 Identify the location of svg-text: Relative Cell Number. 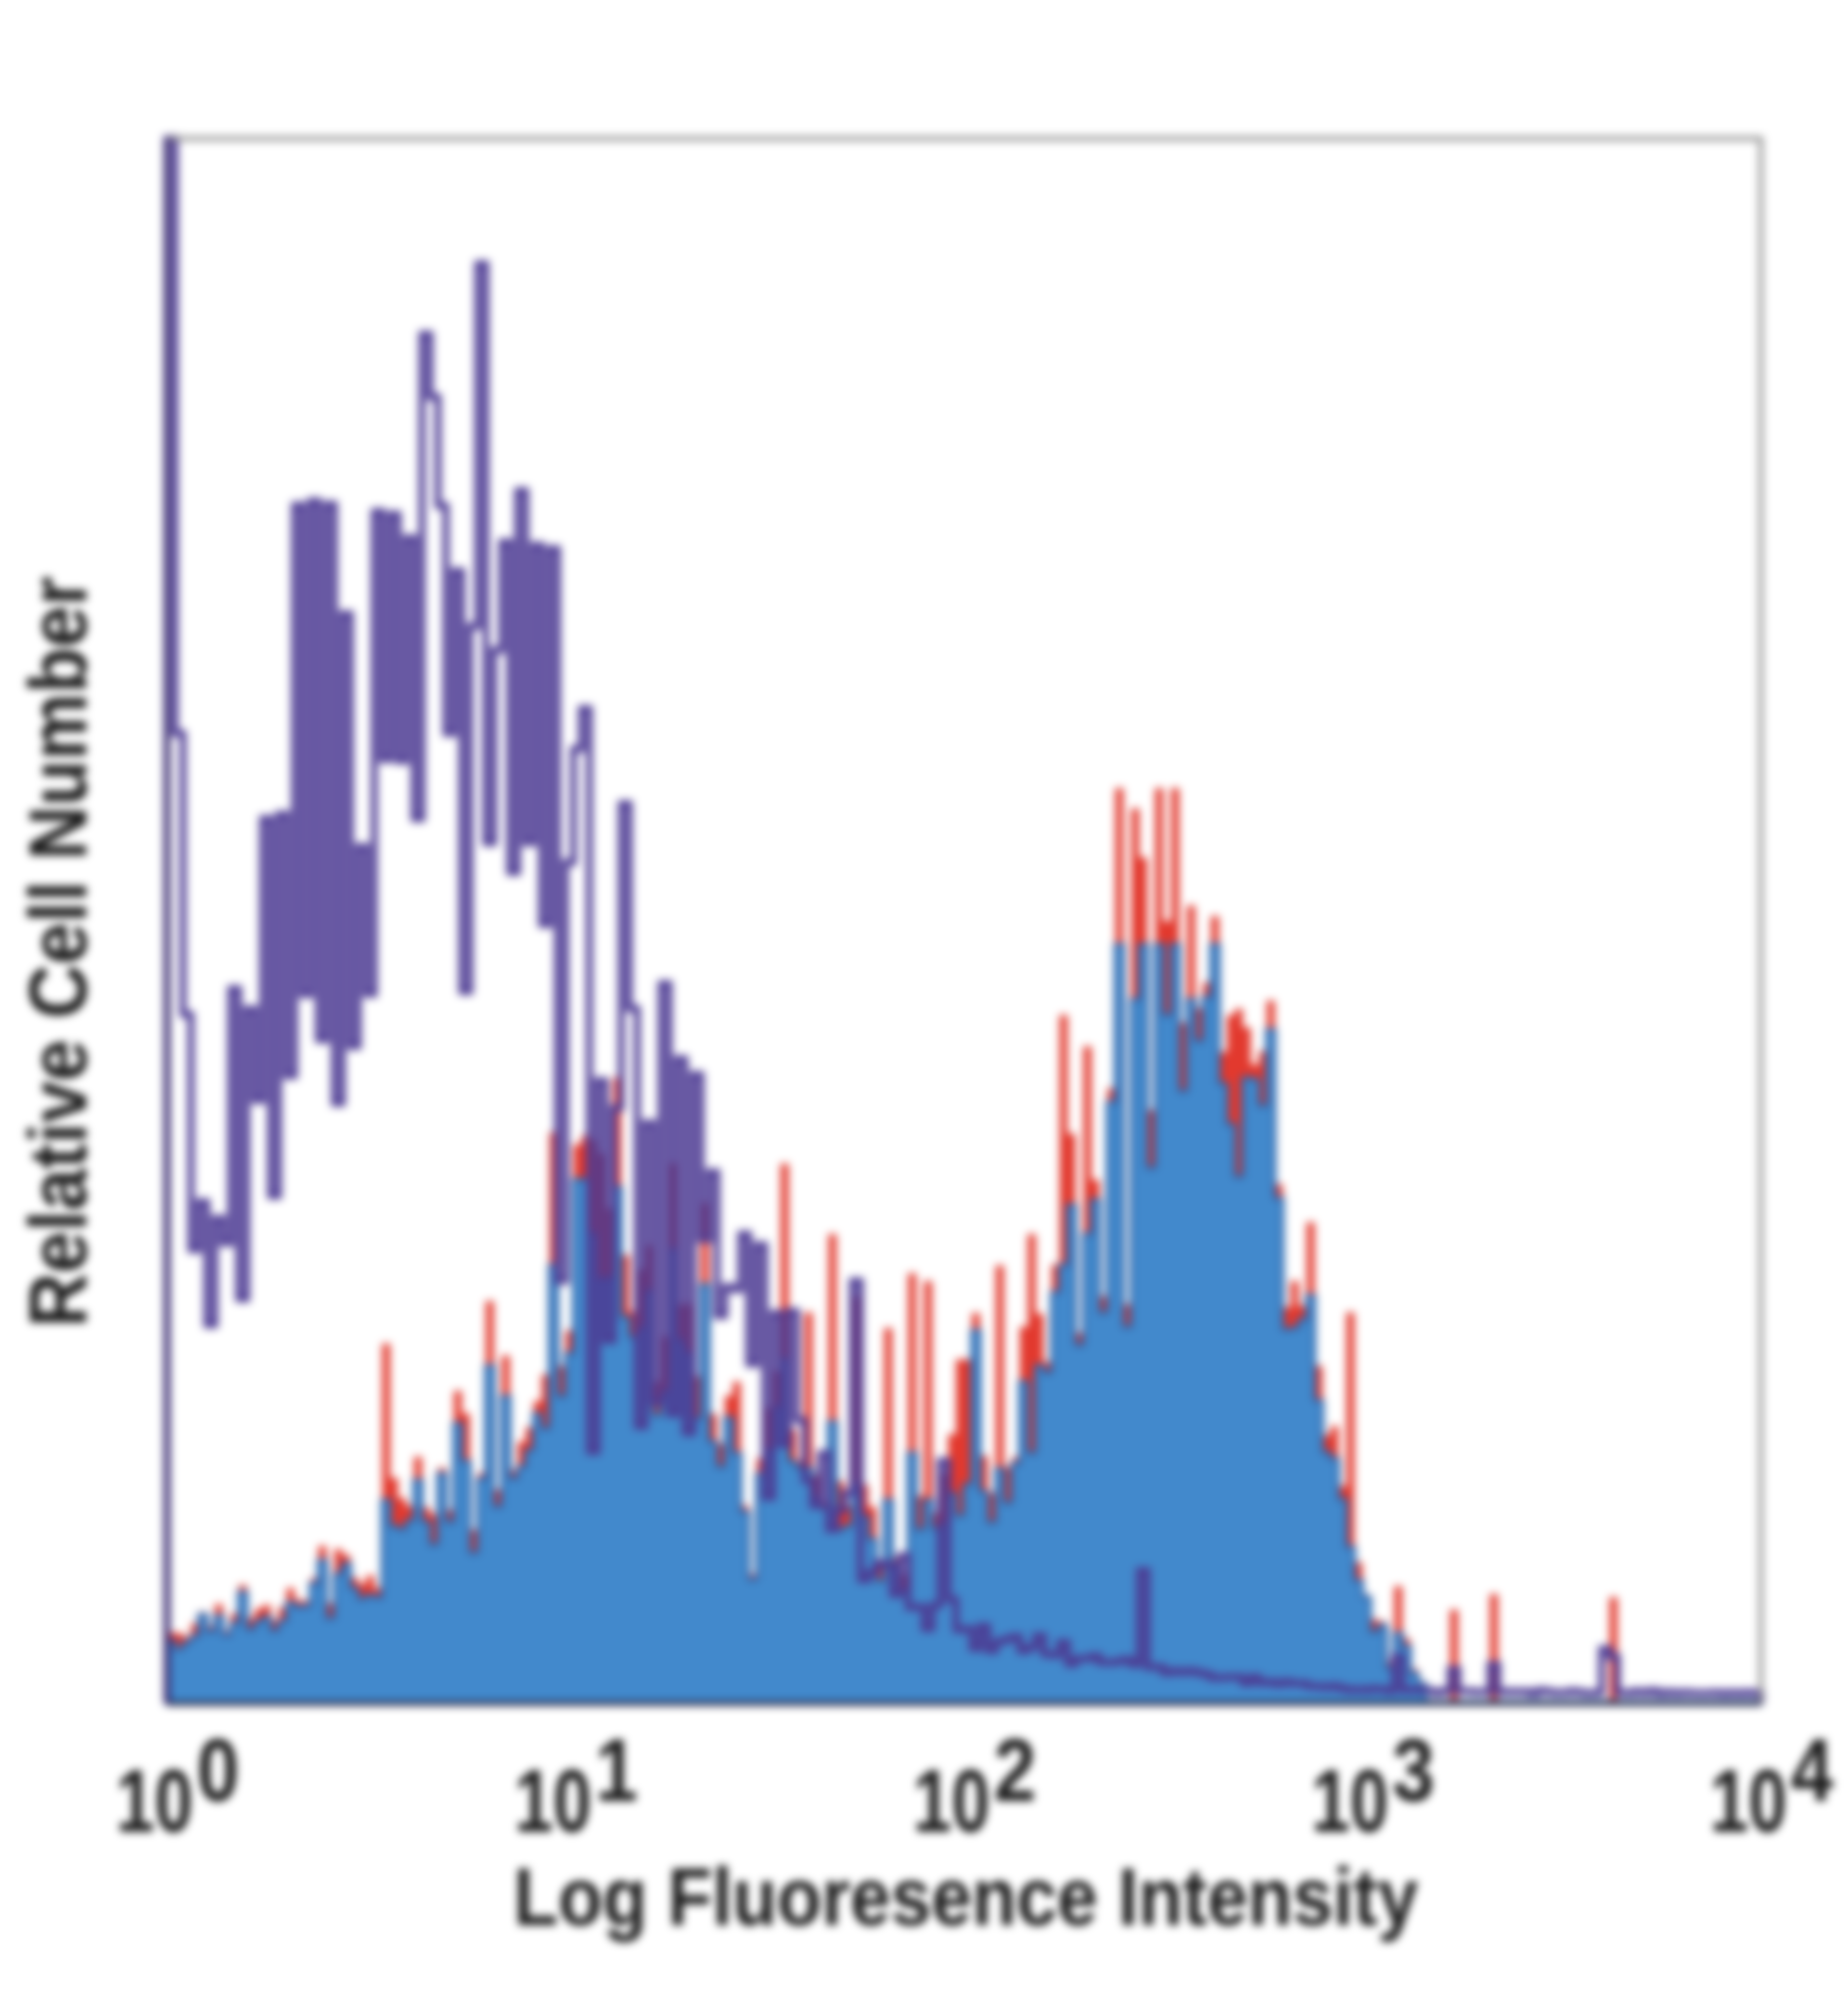
(58, 952).